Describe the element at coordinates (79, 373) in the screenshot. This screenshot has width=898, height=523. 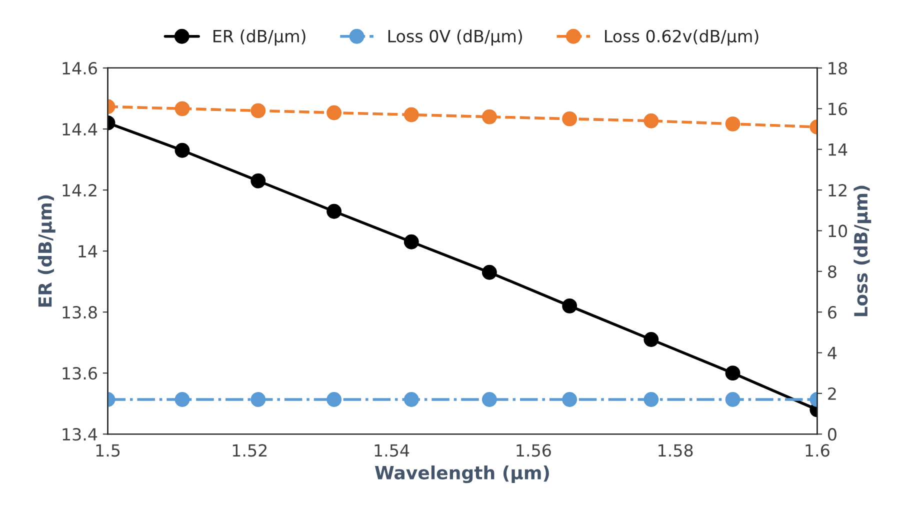
I see `y-tick-label: 13.6` at that location.